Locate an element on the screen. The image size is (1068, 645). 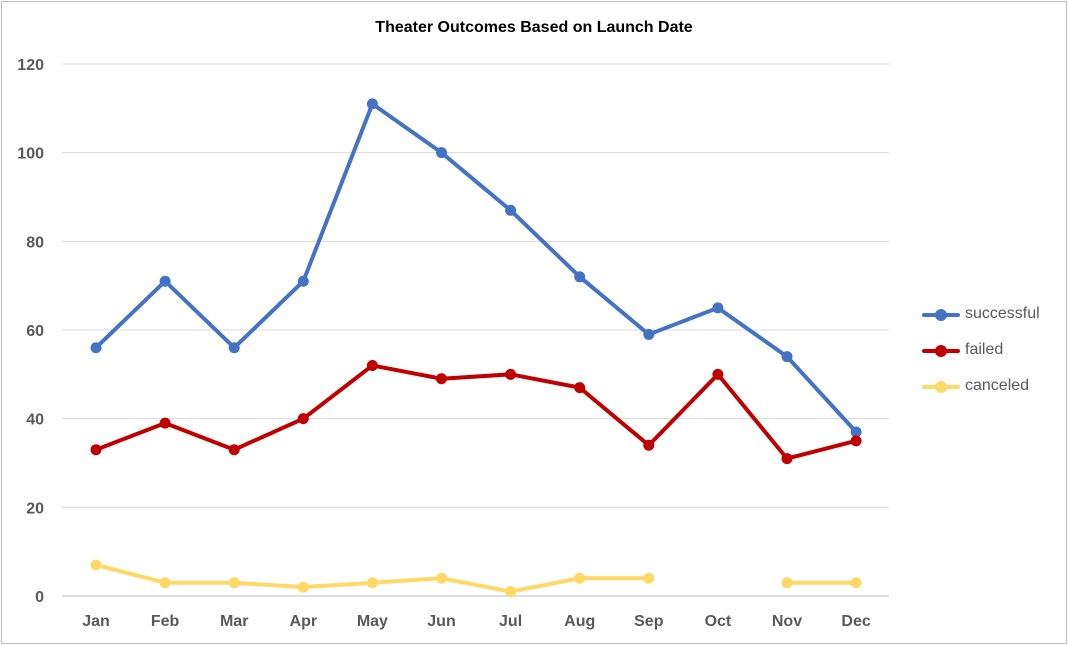
x-tick-label: Dec is located at coordinates (855, 621).